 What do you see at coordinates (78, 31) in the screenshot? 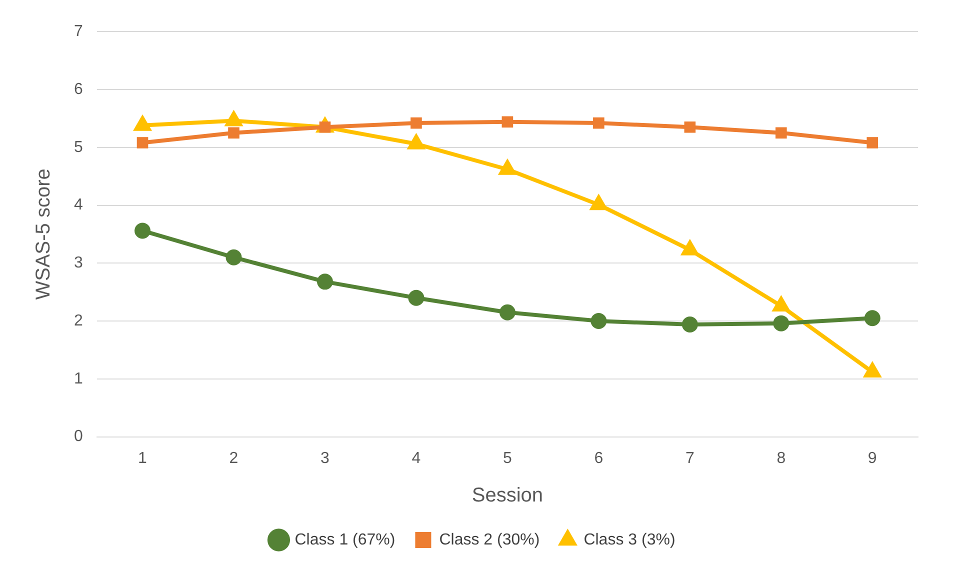
I see `y-tick-label: 7` at bounding box center [78, 31].